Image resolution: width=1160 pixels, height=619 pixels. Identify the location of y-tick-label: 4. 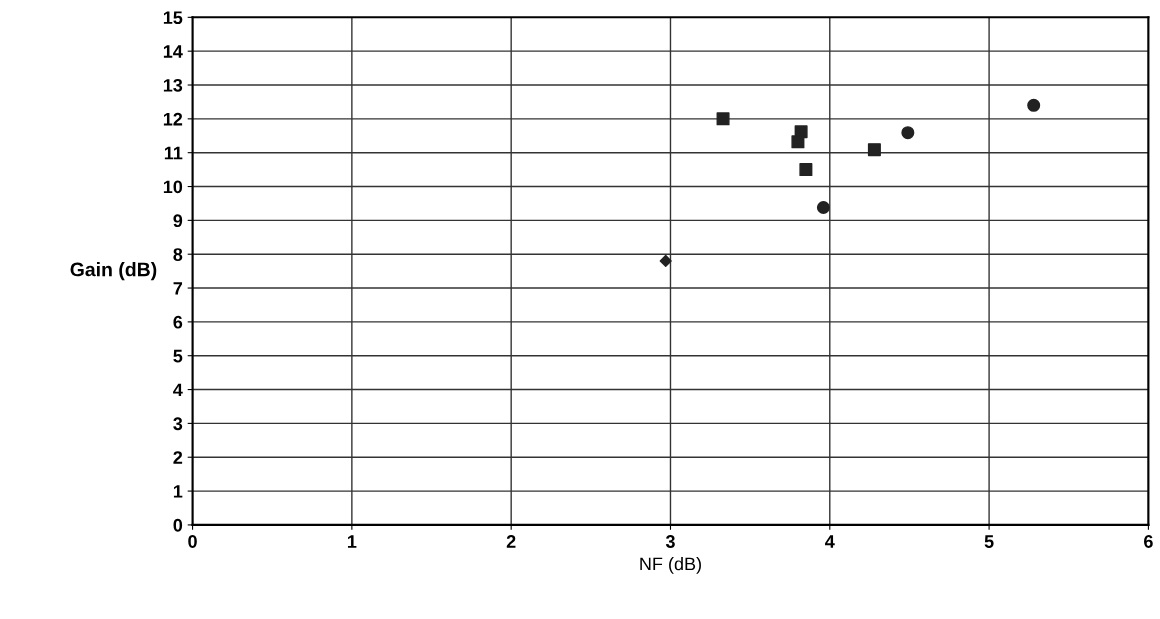
(178, 390).